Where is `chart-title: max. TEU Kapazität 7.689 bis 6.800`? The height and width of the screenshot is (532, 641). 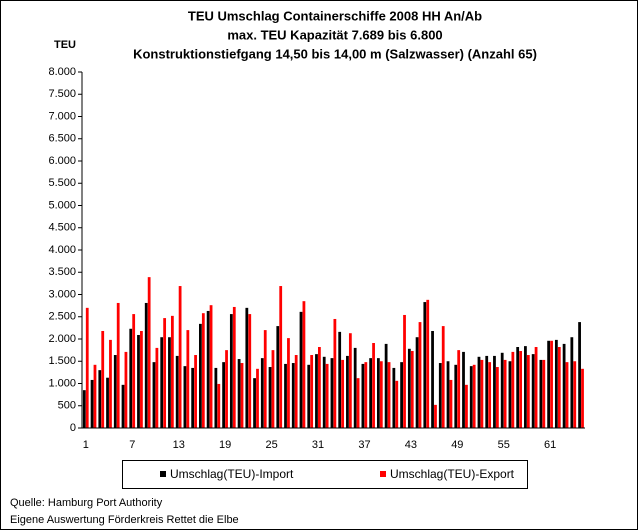 chart-title: max. TEU Kapazität 7.689 bis 6.800 is located at coordinates (334, 34).